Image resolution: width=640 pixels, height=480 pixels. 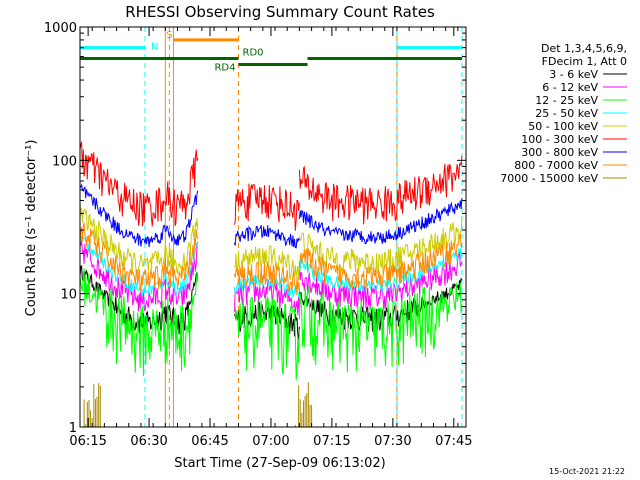 I want to click on legend-label: 25 - 50 keV, so click(x=566, y=113).